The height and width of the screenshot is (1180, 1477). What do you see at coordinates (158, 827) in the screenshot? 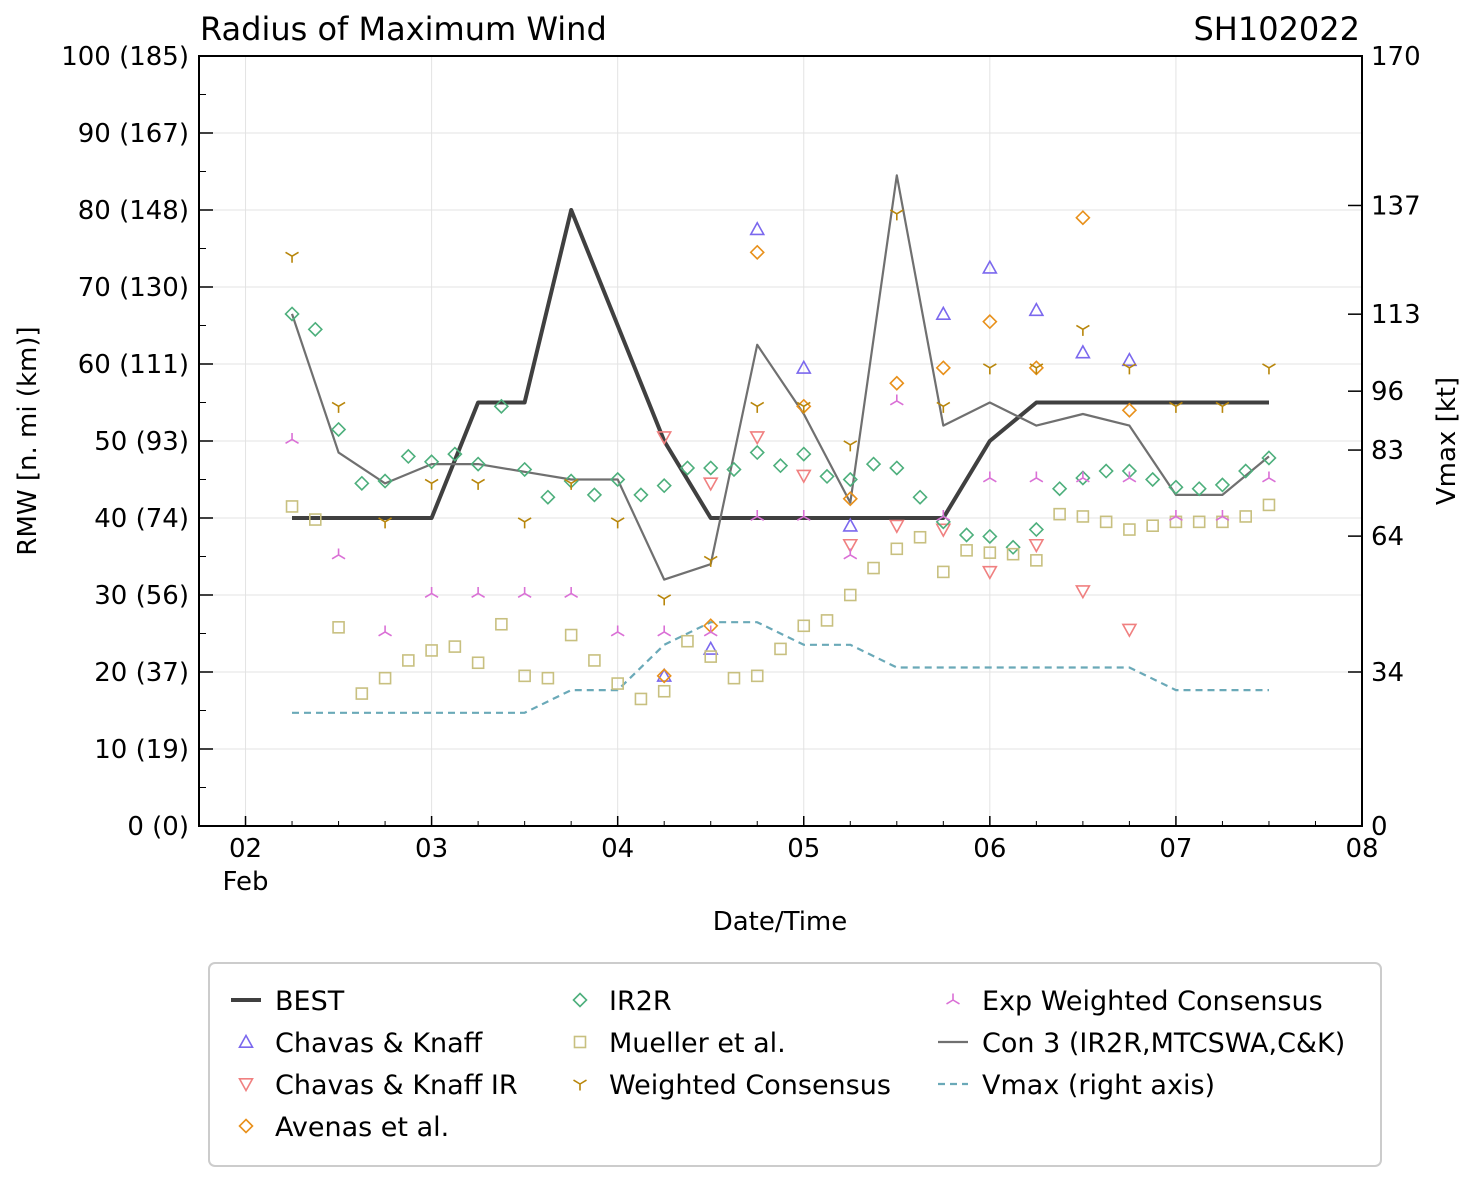
I see `y-left-tick-label: 0 (0)` at bounding box center [158, 827].